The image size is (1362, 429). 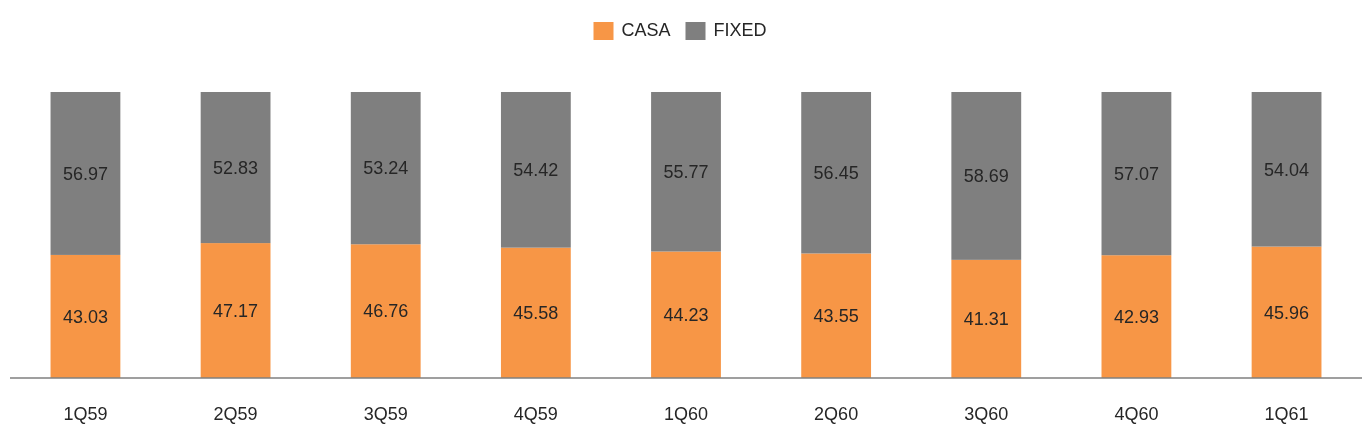 I want to click on data-label: 57.07, so click(x=1136, y=173).